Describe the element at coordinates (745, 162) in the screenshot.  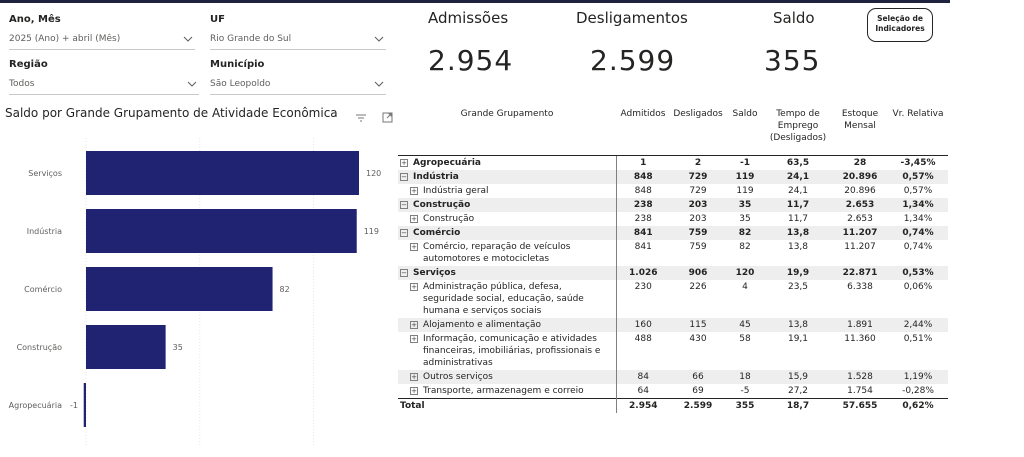
I see `table-cell: -1` at that location.